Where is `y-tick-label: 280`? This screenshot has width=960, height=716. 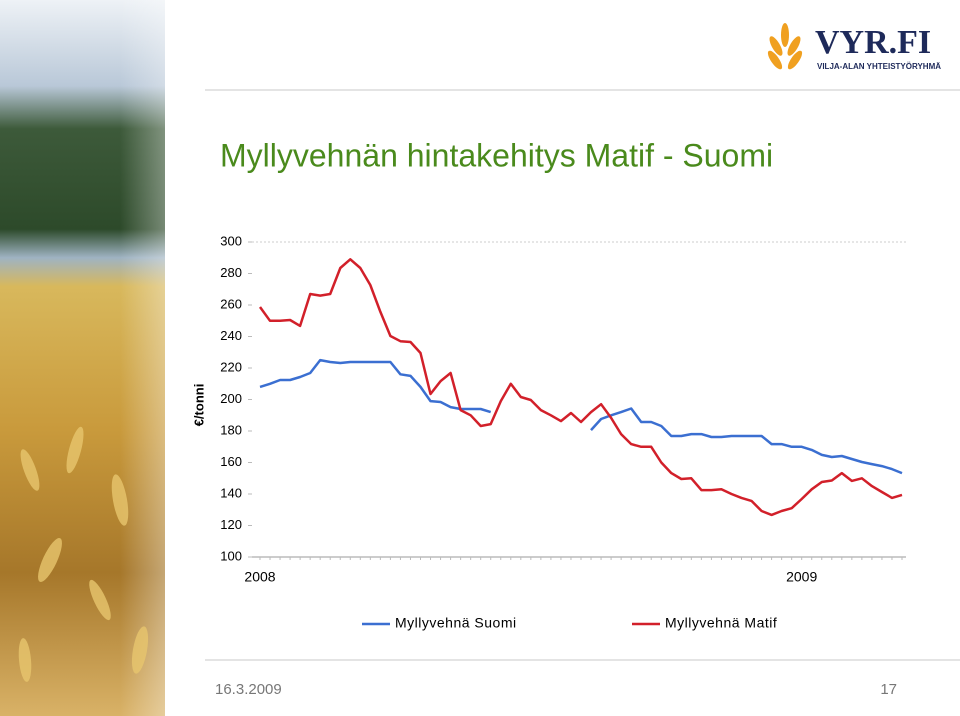
y-tick-label: 280 is located at coordinates (231, 272).